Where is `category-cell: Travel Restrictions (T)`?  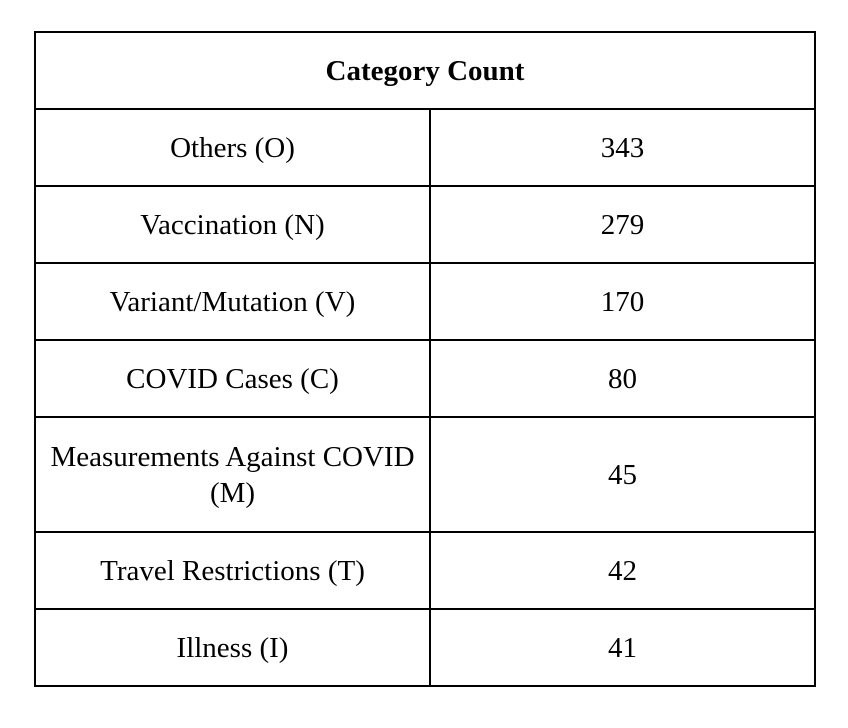 category-cell: Travel Restrictions (T) is located at coordinates (232, 570).